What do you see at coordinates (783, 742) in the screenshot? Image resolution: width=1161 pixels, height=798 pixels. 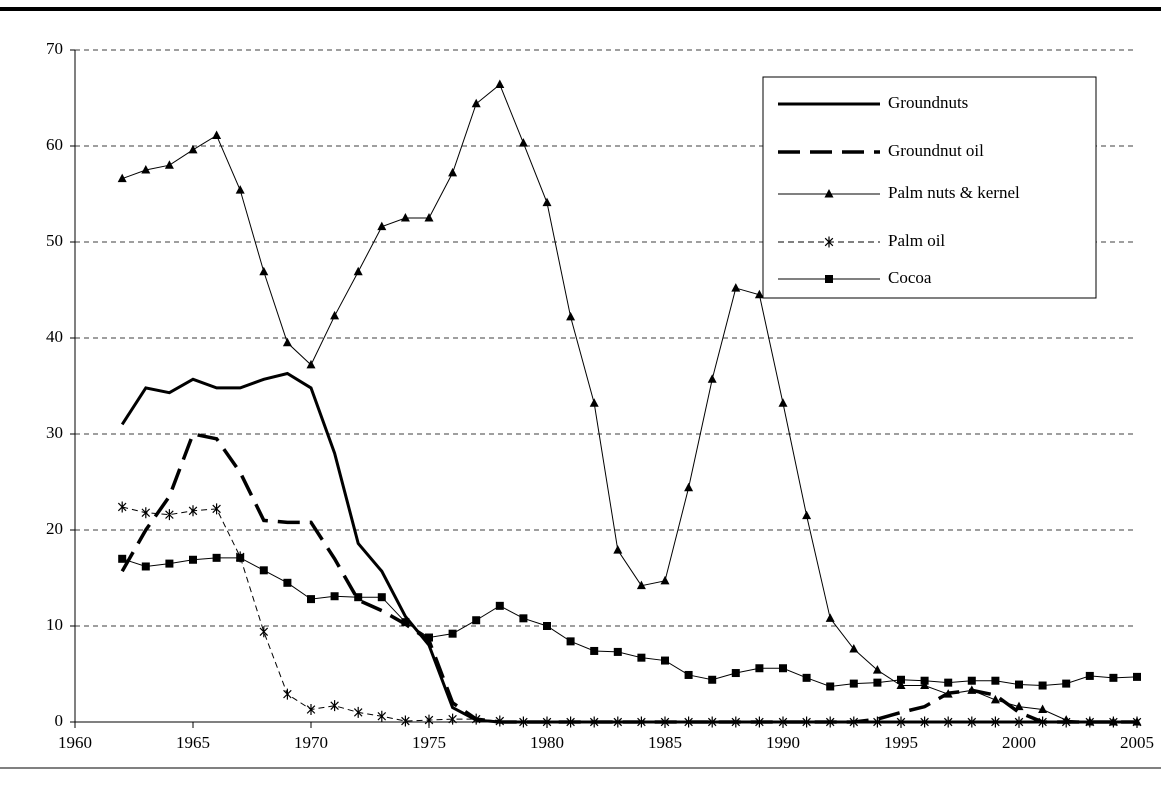 I see `x-tick-label: 1990` at bounding box center [783, 742].